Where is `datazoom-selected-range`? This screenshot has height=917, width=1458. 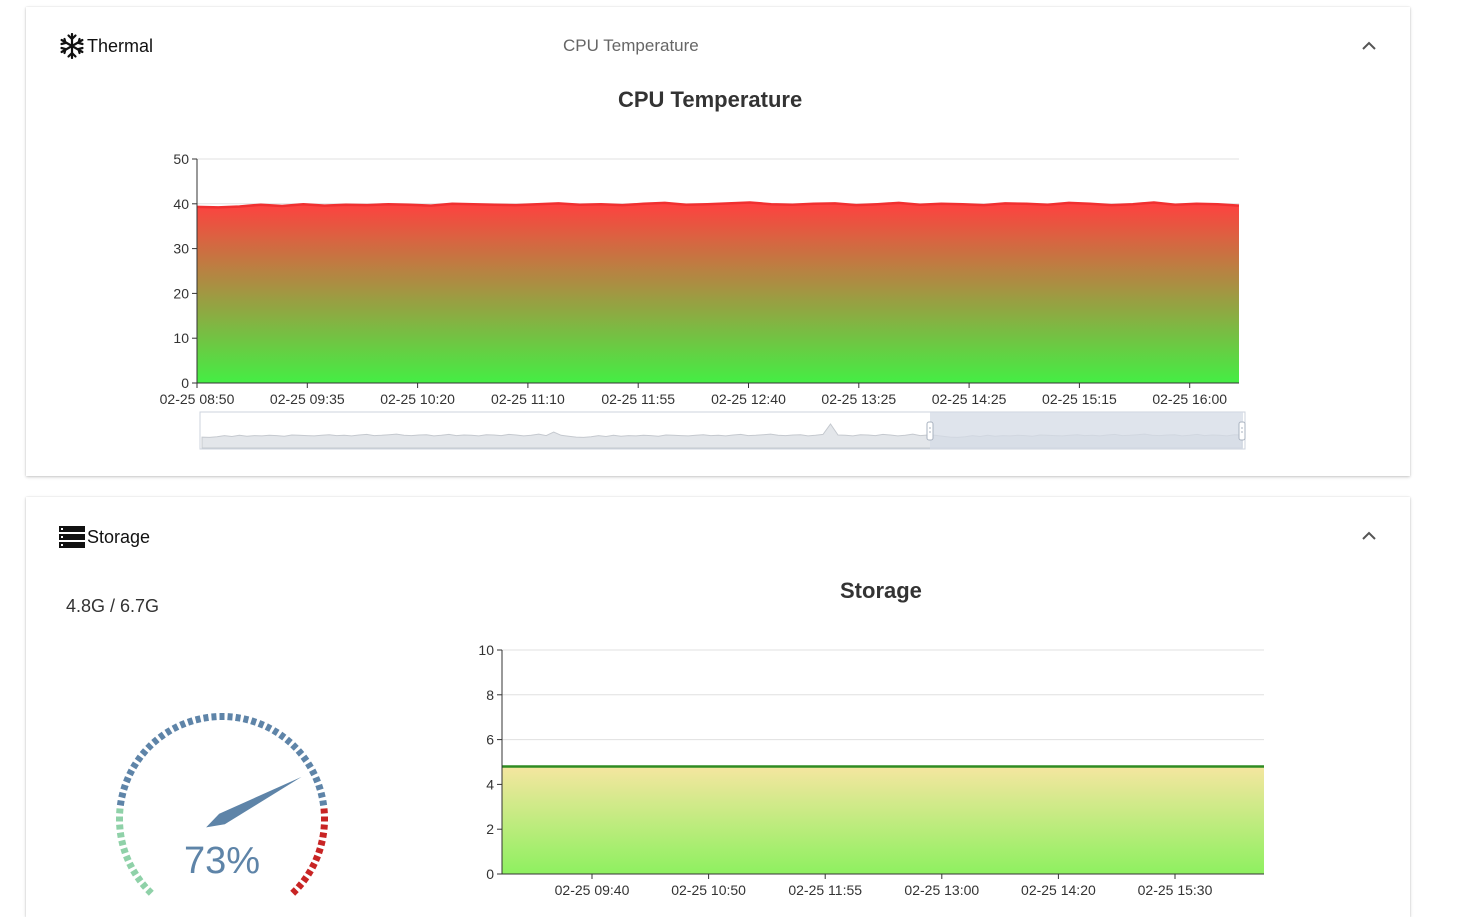 datazoom-selected-range is located at coordinates (1086, 430).